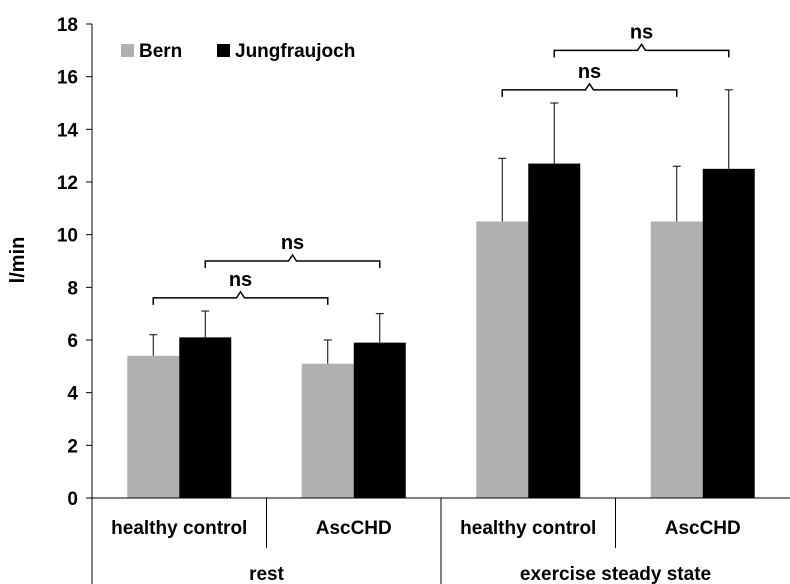 The image size is (790, 584). Describe the element at coordinates (68, 130) in the screenshot. I see `y-tick-label: 14` at that location.